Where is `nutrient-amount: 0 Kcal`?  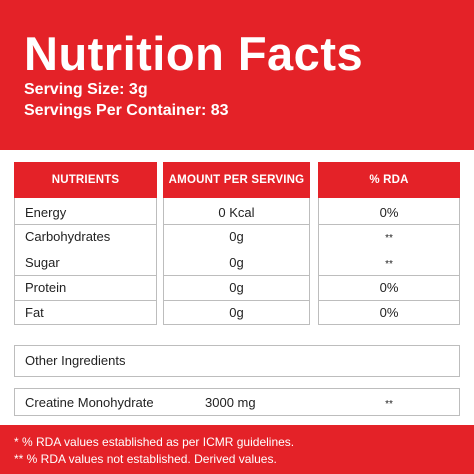 nutrient-amount: 0 Kcal is located at coordinates (236, 212).